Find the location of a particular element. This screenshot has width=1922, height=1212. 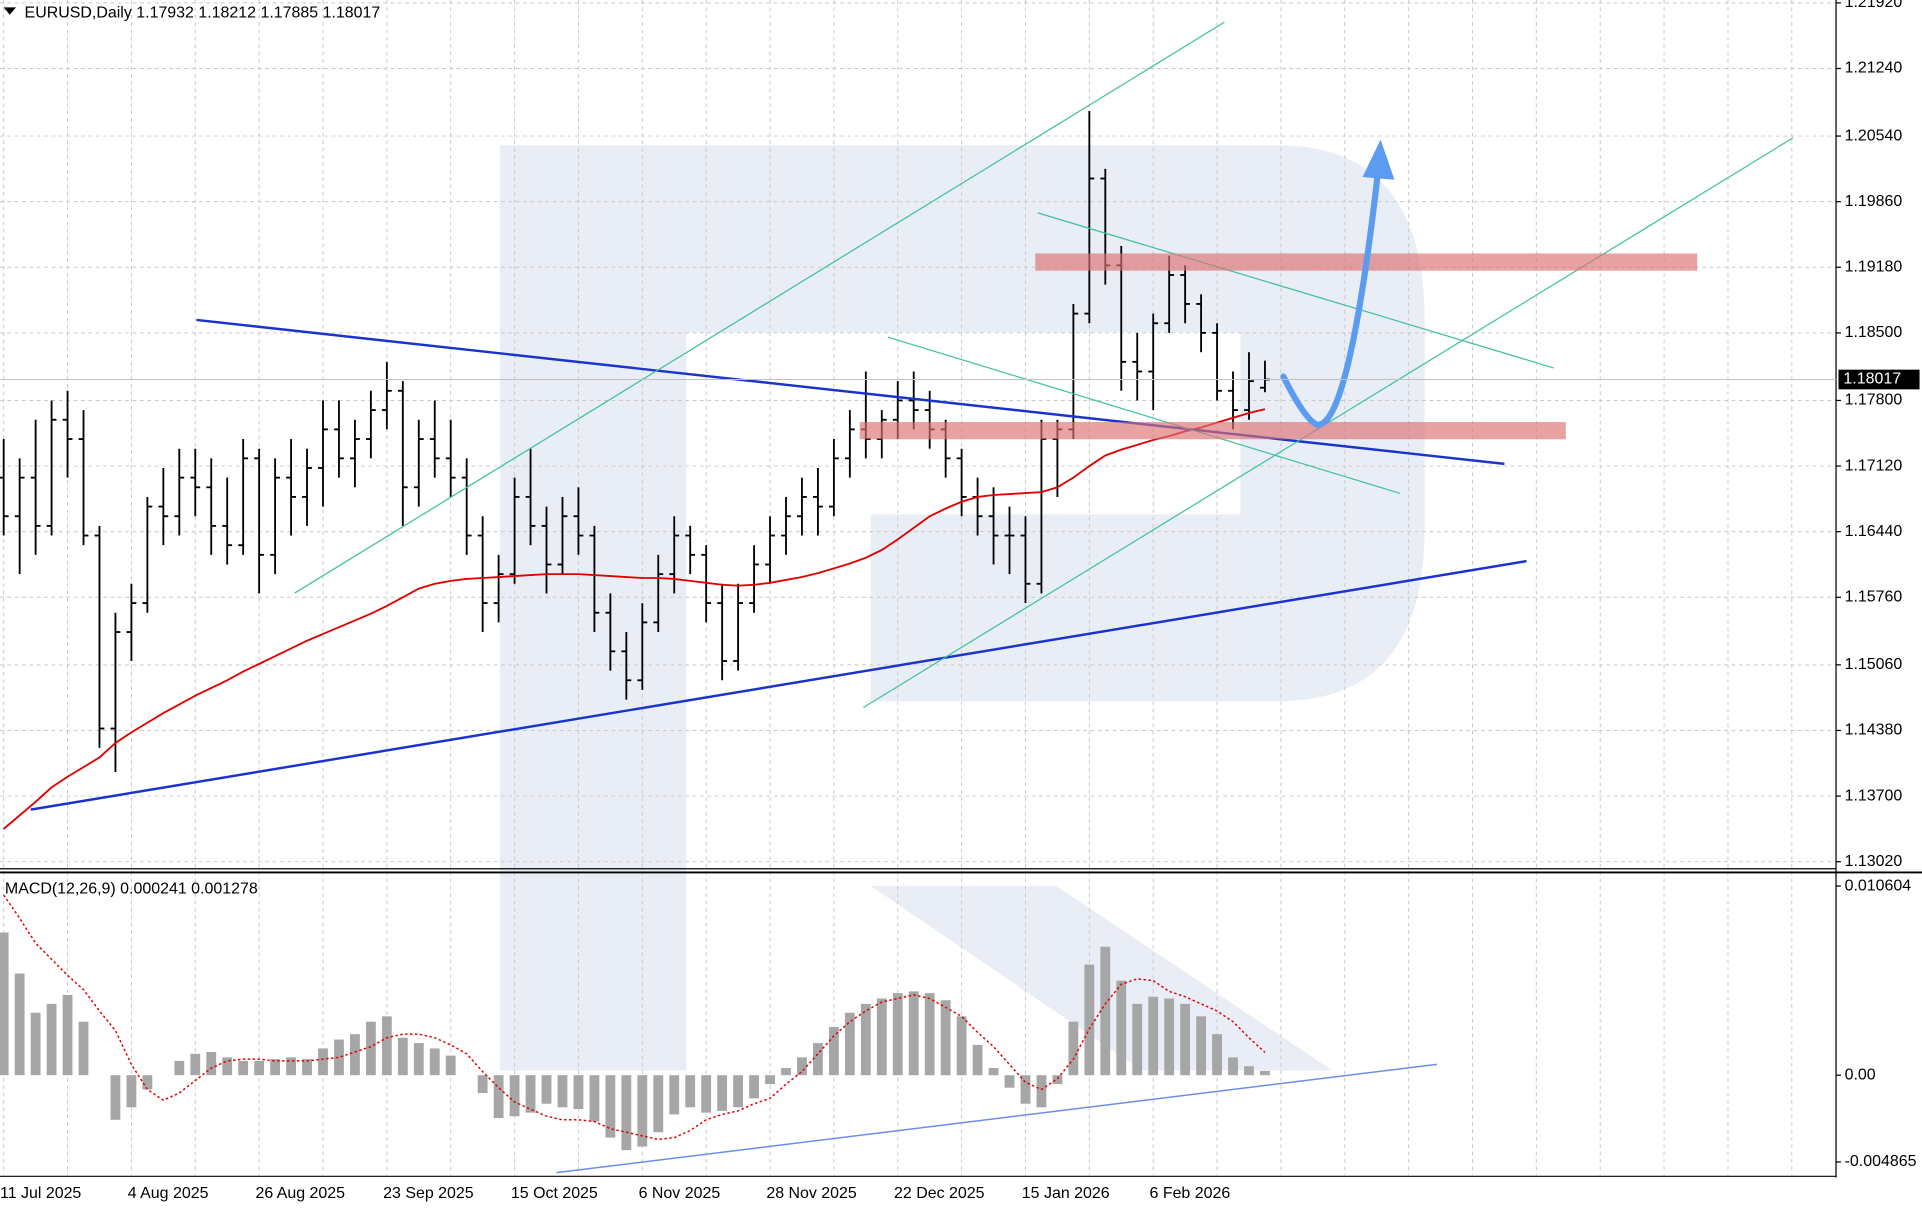

forecast-arrowhead is located at coordinates (1378, 159).